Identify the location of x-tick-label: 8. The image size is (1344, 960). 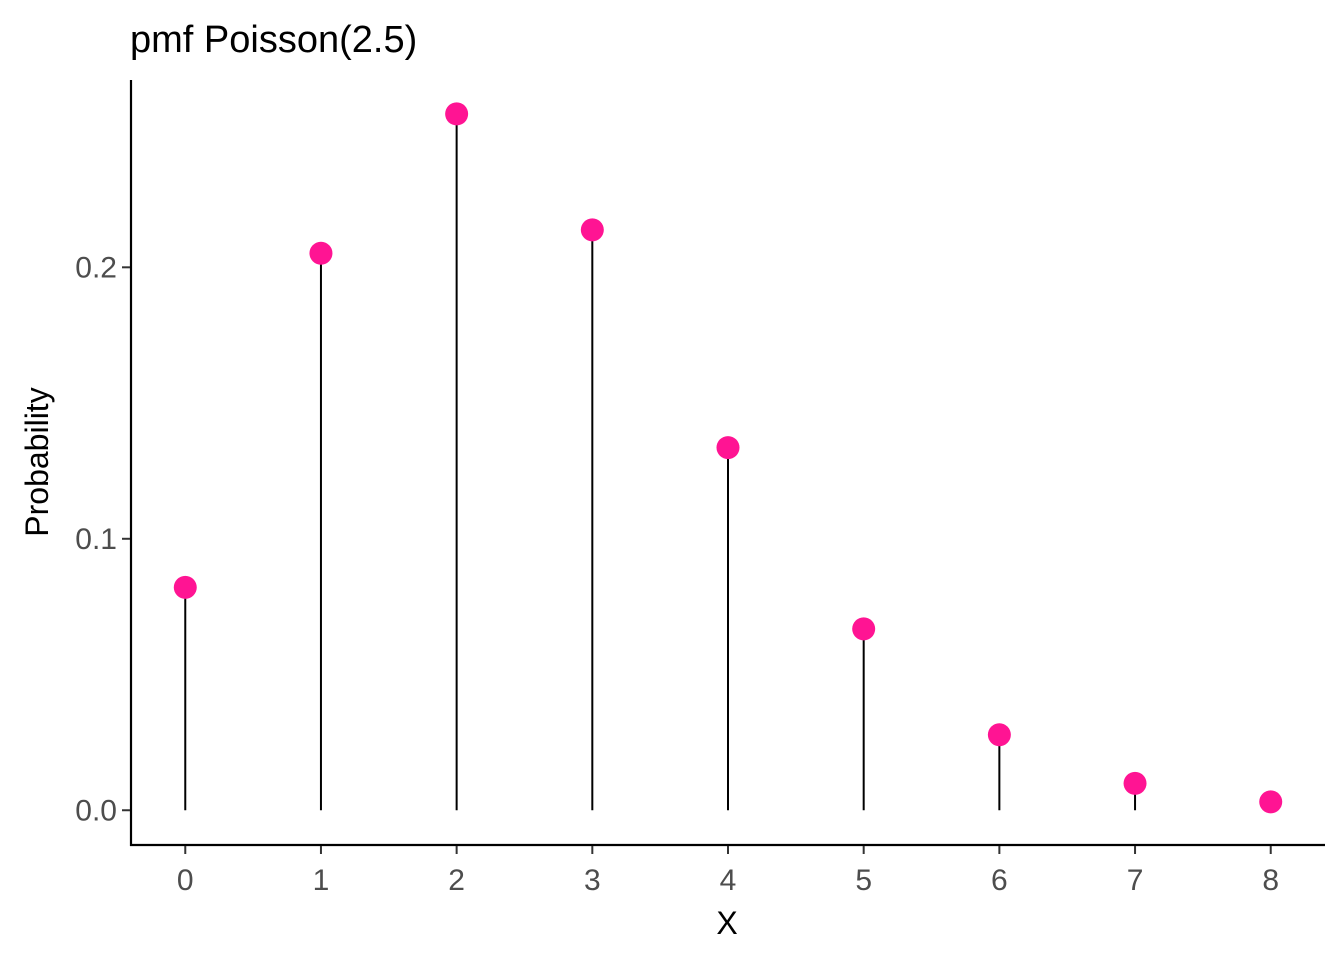
(1270, 880).